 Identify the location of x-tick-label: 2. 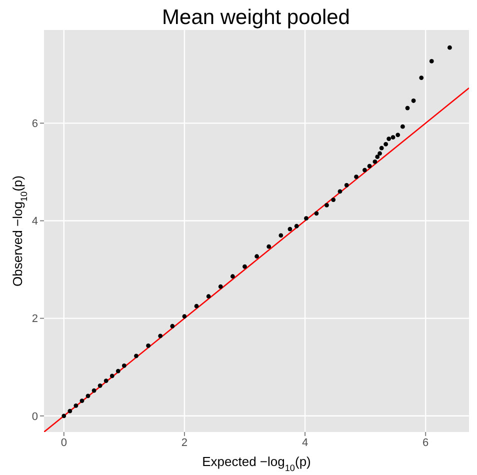
(184, 442).